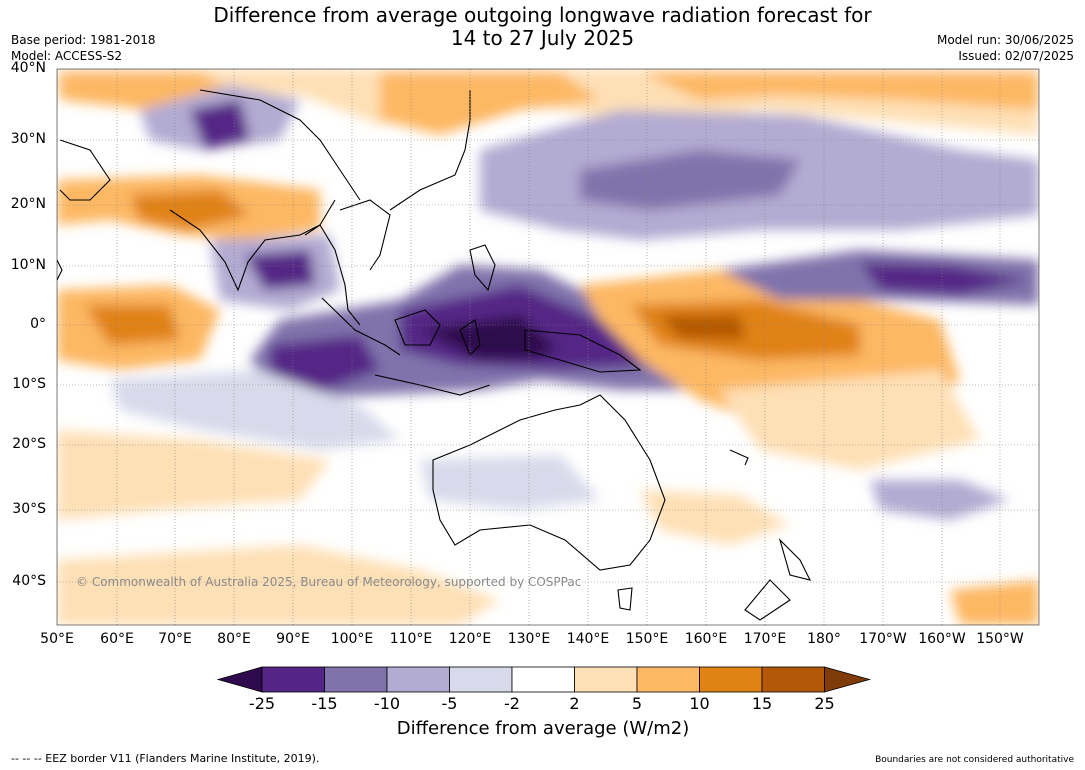 This screenshot has height=770, width=1085. Describe the element at coordinates (57, 639) in the screenshot. I see `longitude-label: 50°E` at that location.